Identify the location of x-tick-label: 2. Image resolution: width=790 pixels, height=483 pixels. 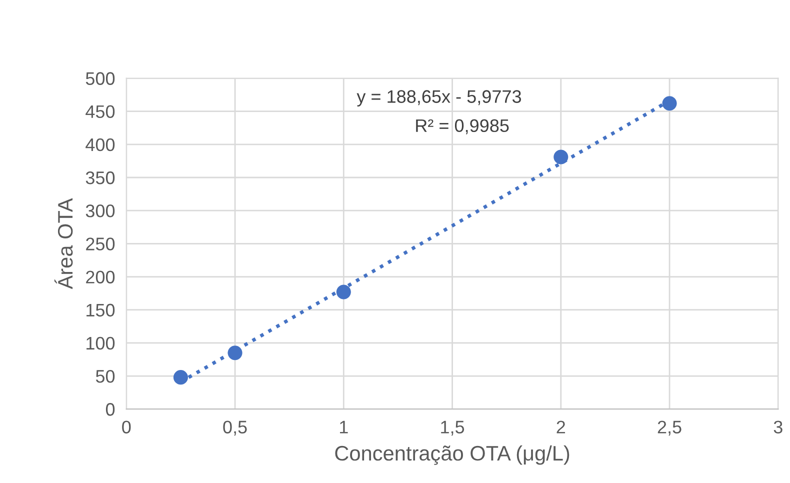
(561, 427).